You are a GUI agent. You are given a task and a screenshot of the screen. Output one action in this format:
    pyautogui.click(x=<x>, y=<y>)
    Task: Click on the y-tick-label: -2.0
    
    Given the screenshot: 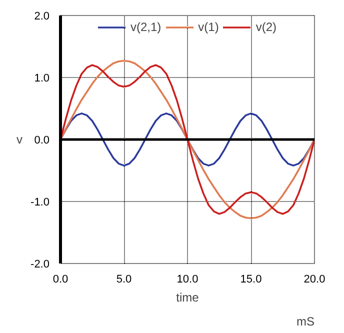 What is the action you would take?
    pyautogui.click(x=40, y=264)
    